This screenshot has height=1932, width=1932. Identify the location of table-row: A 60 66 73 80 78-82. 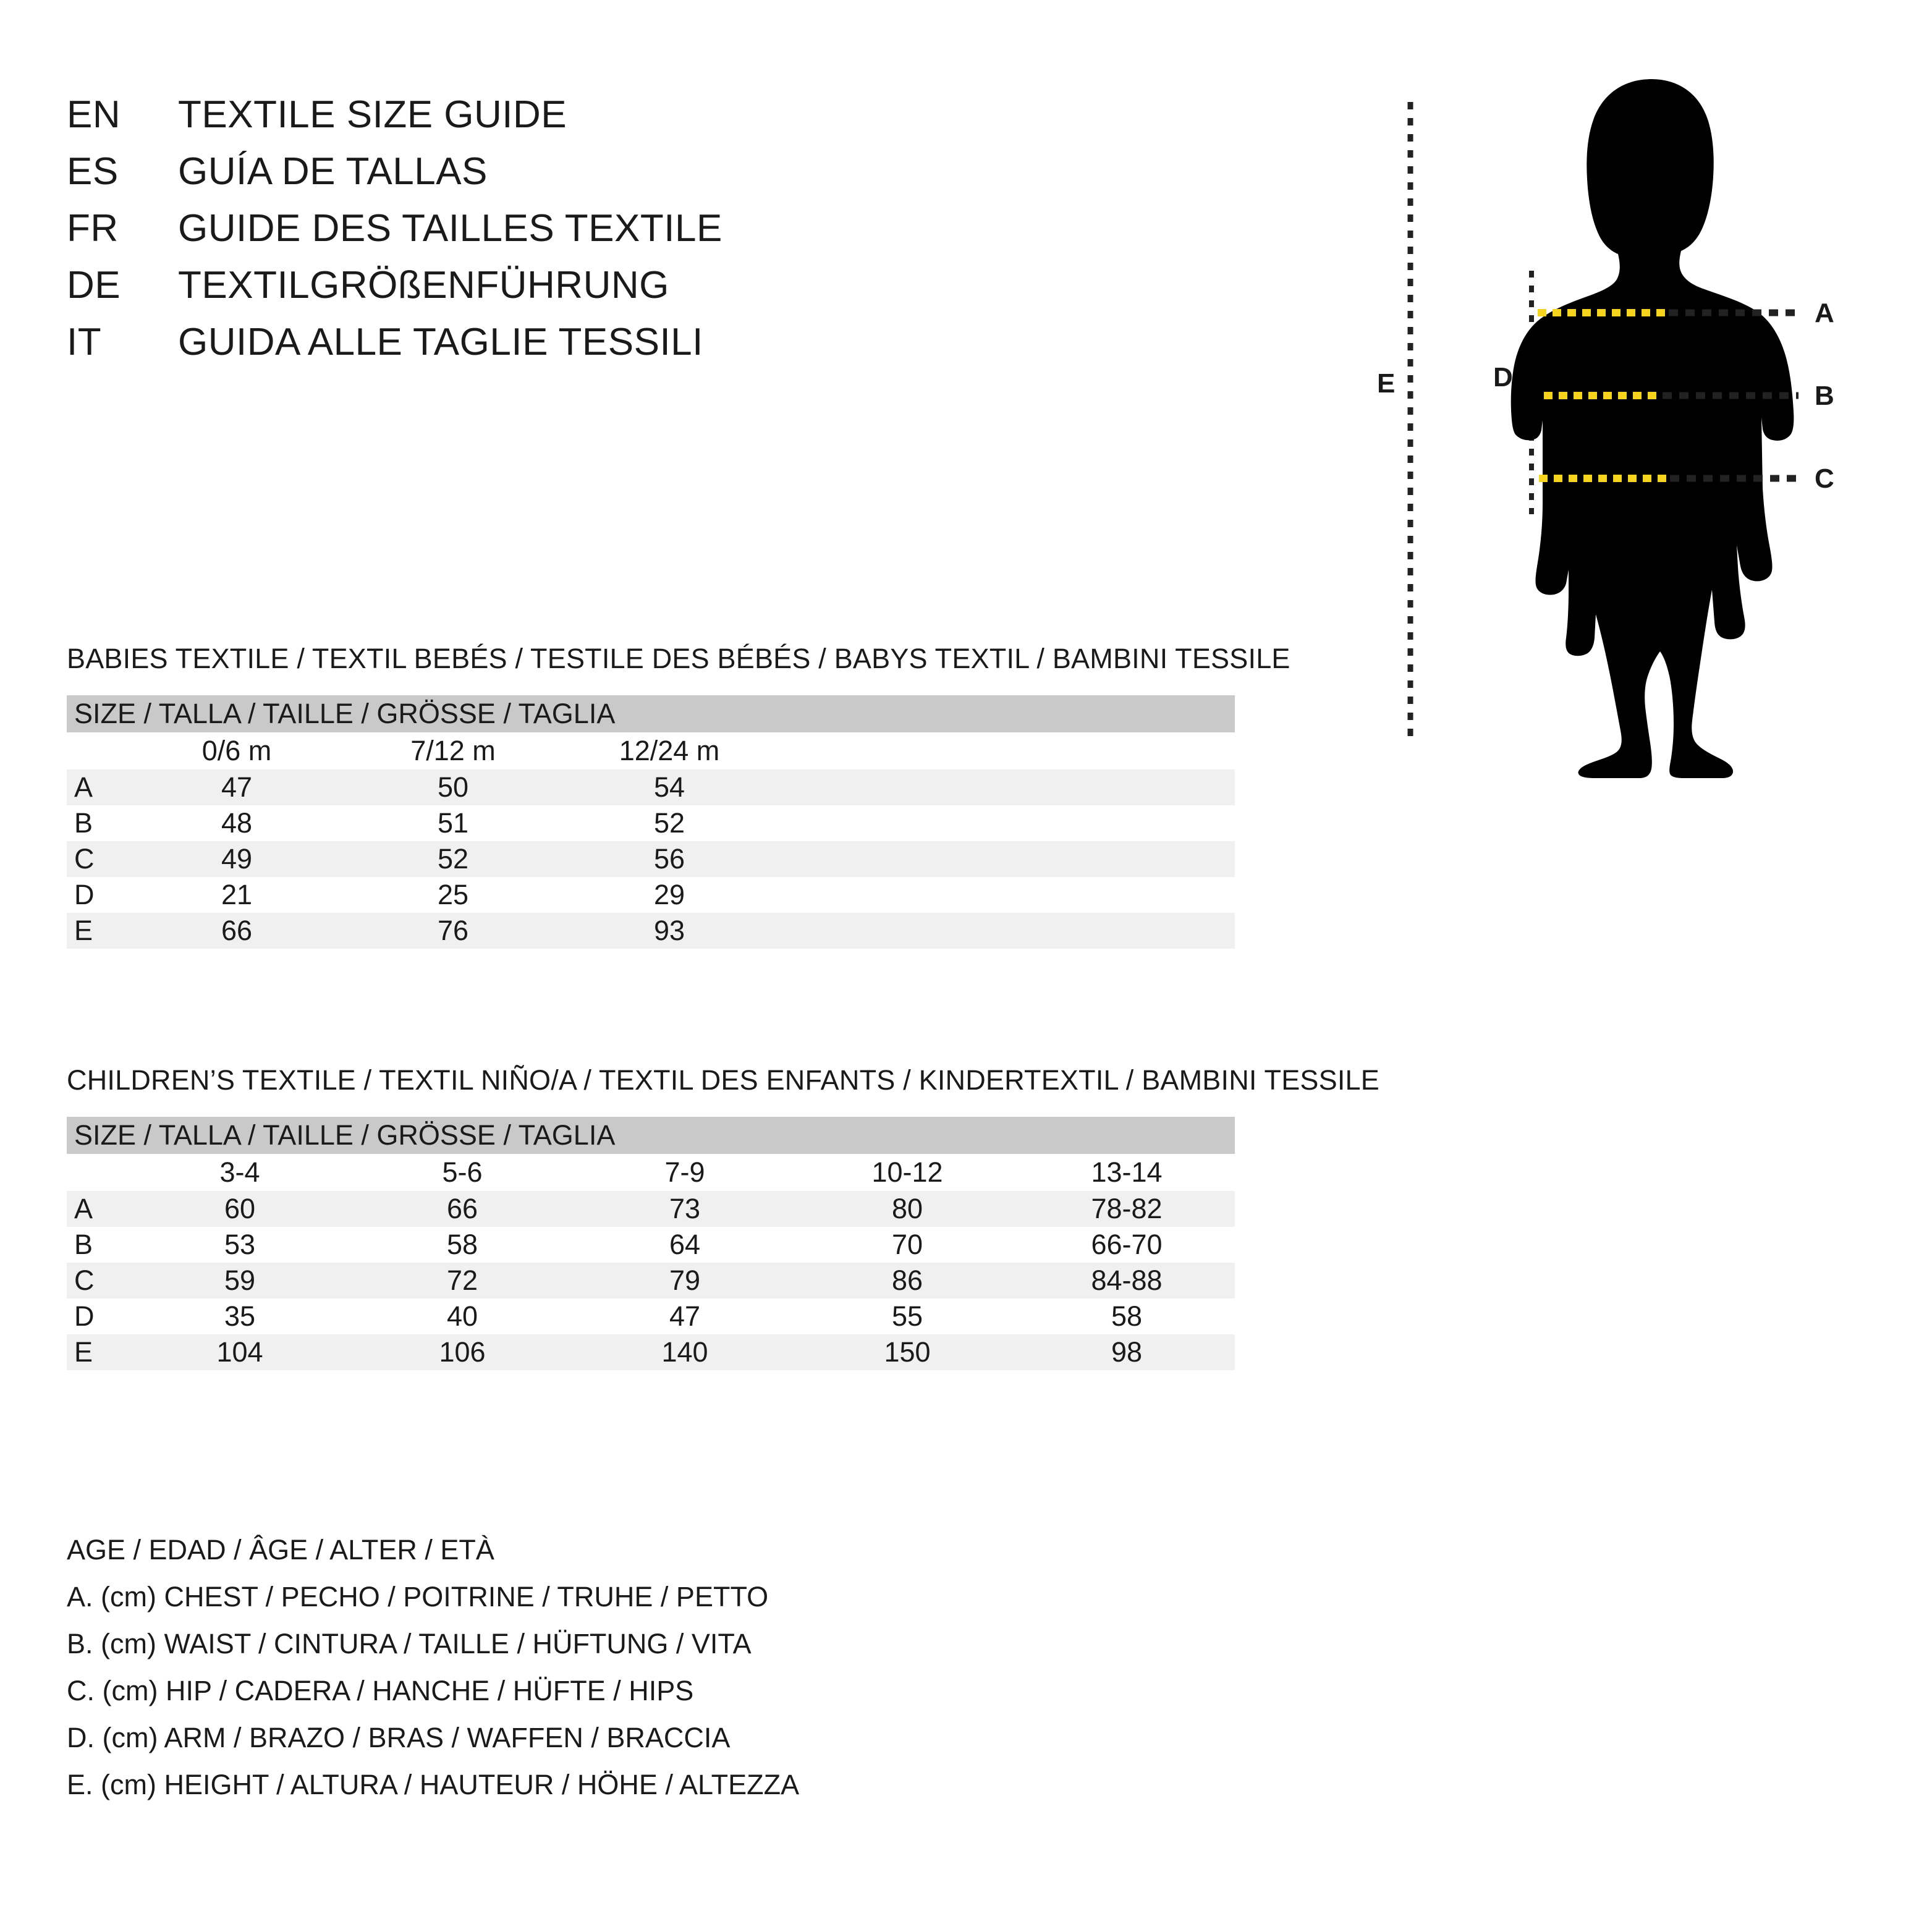
(651, 1209).